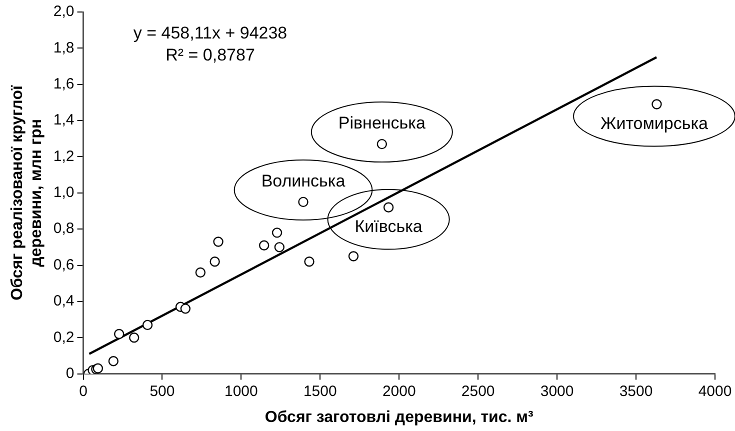  Describe the element at coordinates (210, 33) in the screenshot. I see `annotation: y = 458,11x + 94238` at that location.